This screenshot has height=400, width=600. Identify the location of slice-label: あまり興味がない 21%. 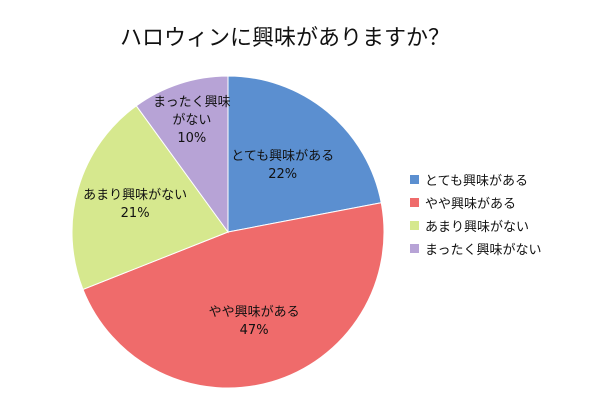
(135, 205).